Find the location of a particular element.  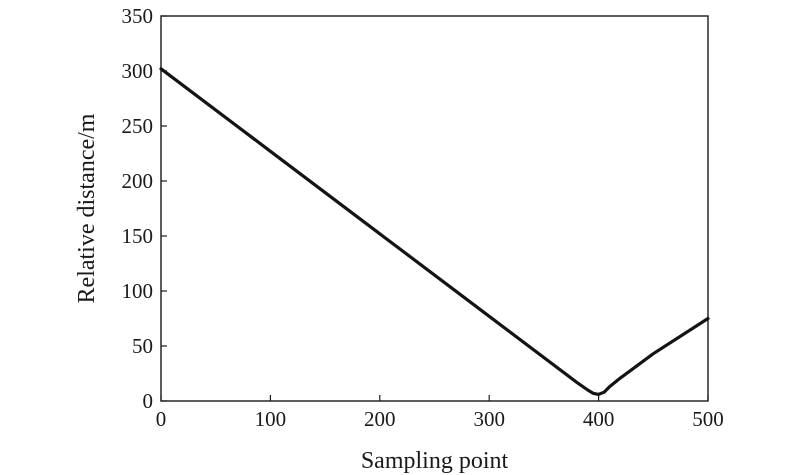

x-tick-label: 300 is located at coordinates (489, 419).